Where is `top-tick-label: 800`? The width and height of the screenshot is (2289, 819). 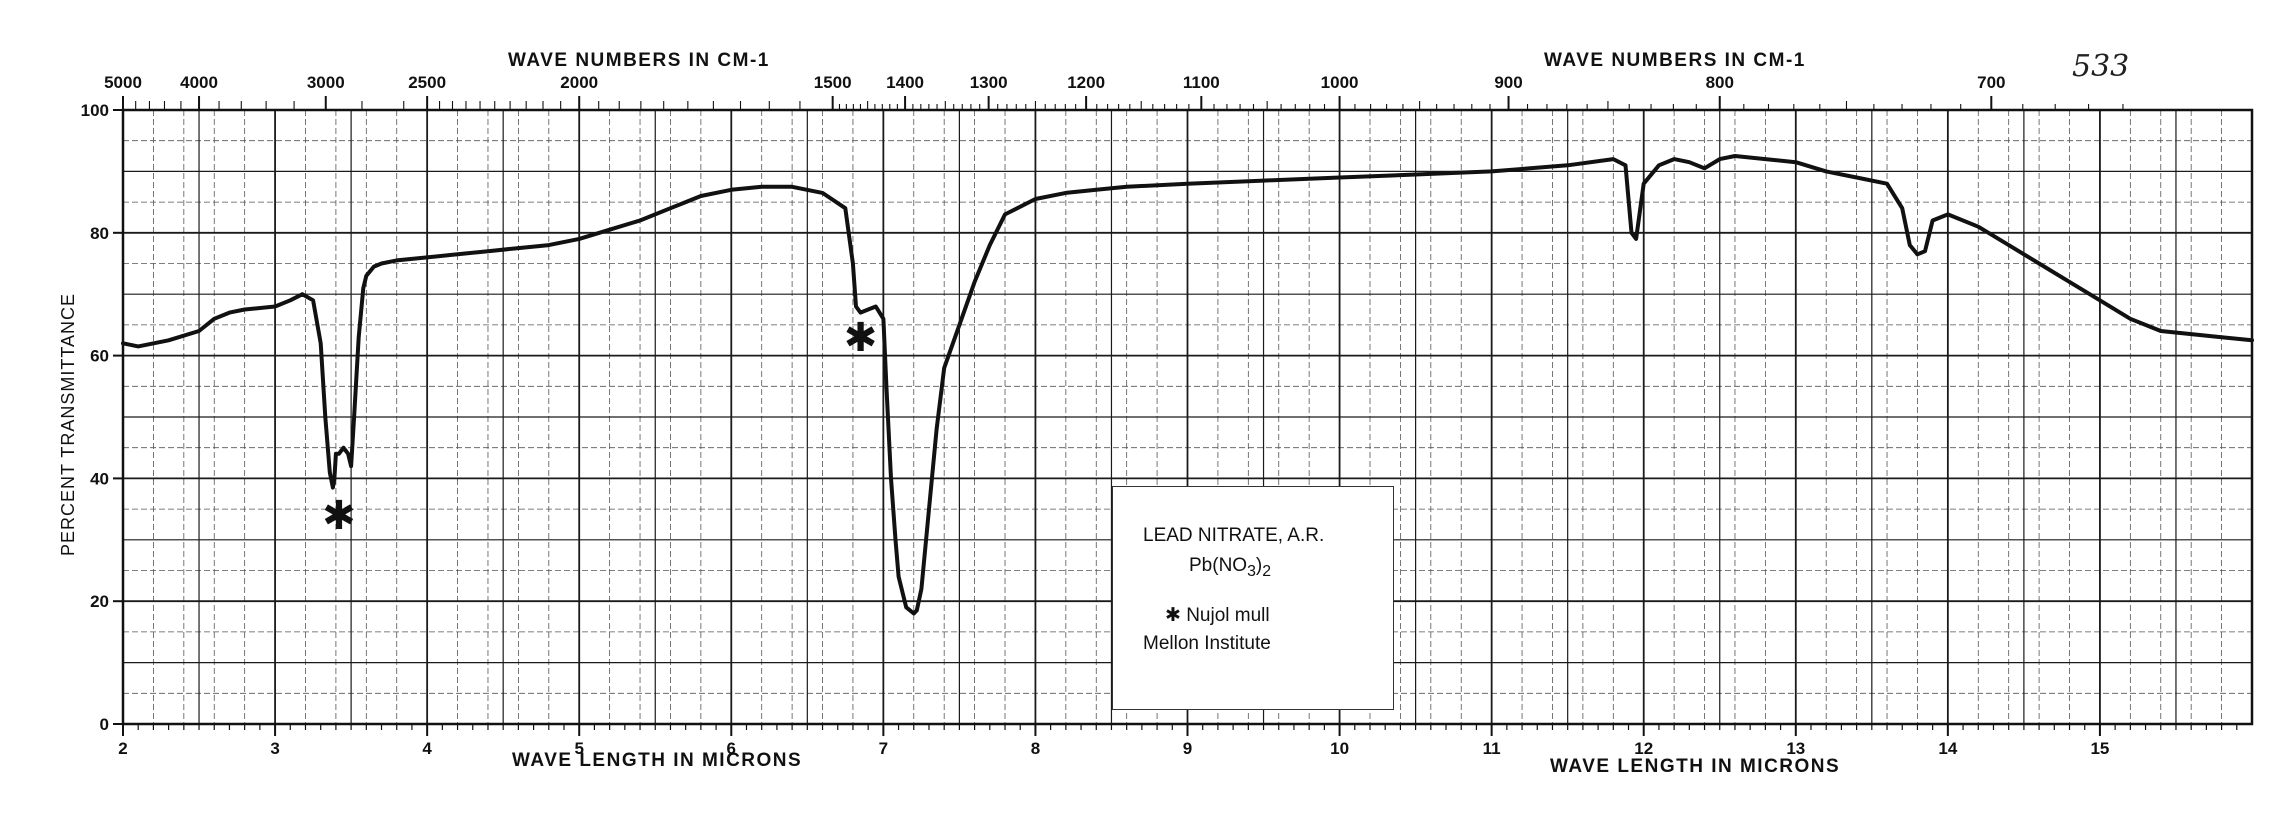 top-tick-label: 800 is located at coordinates (1720, 82).